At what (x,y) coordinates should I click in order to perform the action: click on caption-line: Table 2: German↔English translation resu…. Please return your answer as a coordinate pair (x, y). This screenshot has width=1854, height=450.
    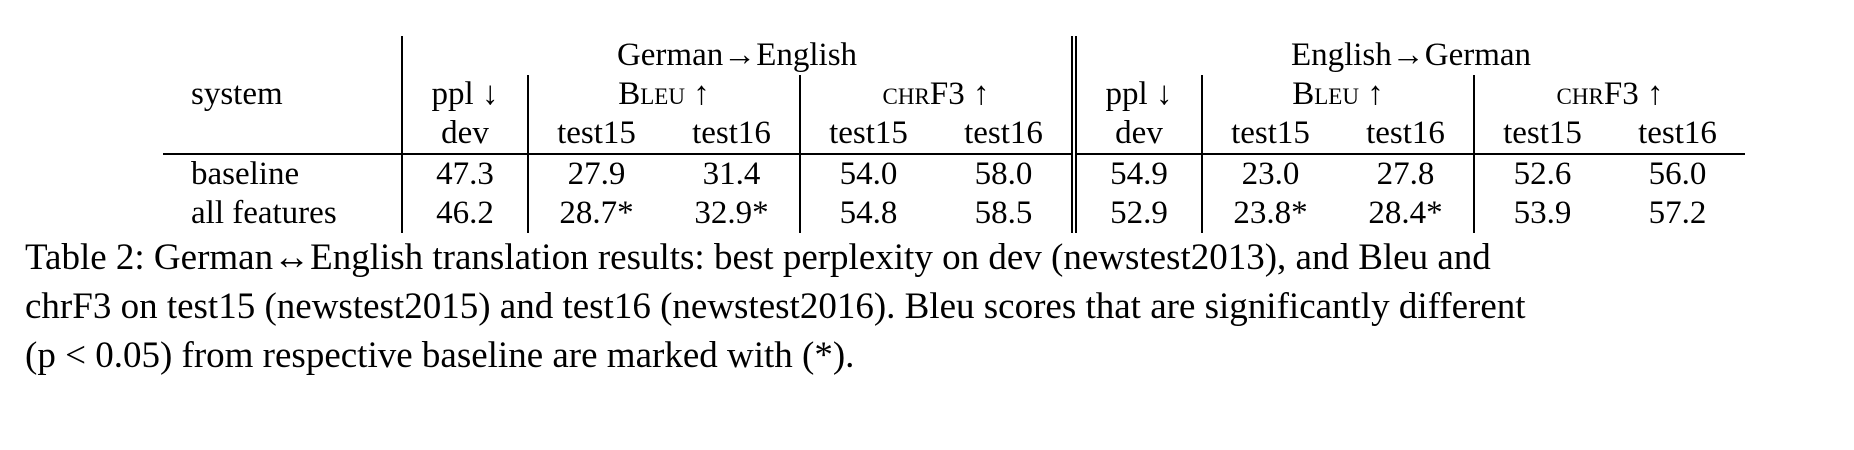
    Looking at the image, I should click on (758, 257).